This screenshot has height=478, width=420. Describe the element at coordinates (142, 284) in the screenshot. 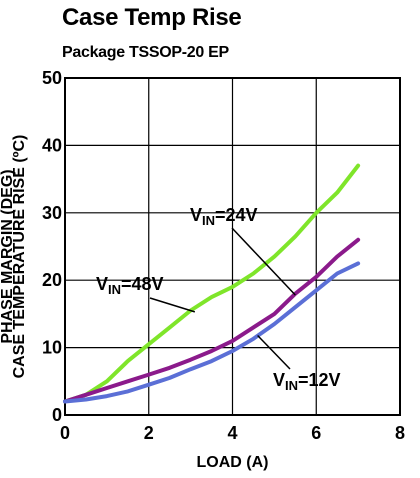

I see `series-label-48v-tail: =48V` at that location.